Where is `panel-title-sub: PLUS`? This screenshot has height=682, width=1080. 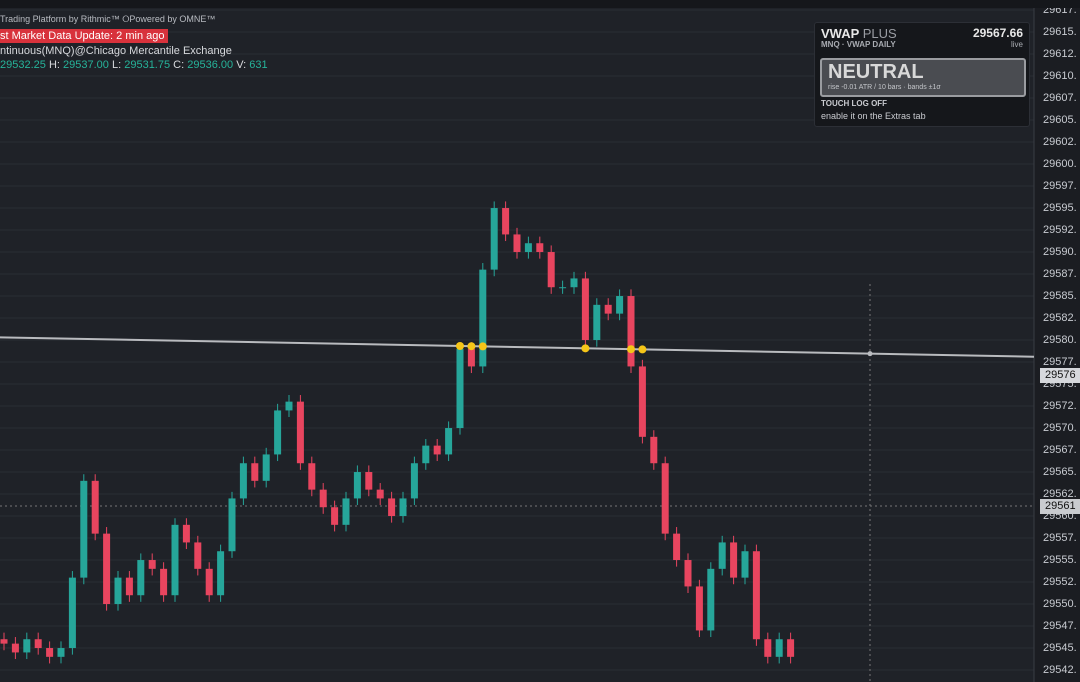 panel-title-sub: PLUS is located at coordinates (879, 33).